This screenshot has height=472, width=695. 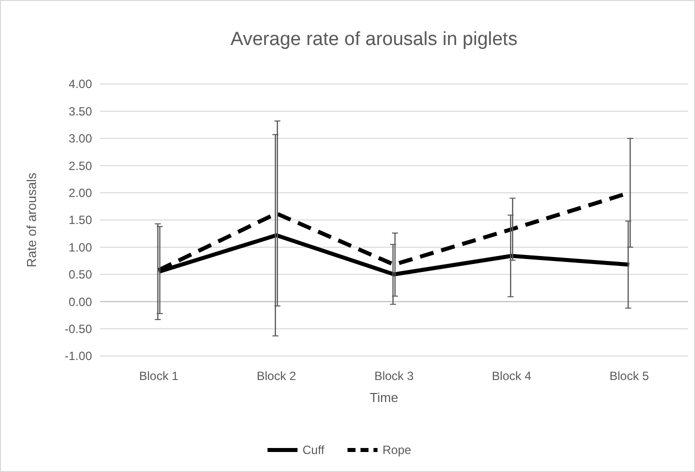 What do you see at coordinates (397, 450) in the screenshot?
I see `legend-label: Rope` at bounding box center [397, 450].